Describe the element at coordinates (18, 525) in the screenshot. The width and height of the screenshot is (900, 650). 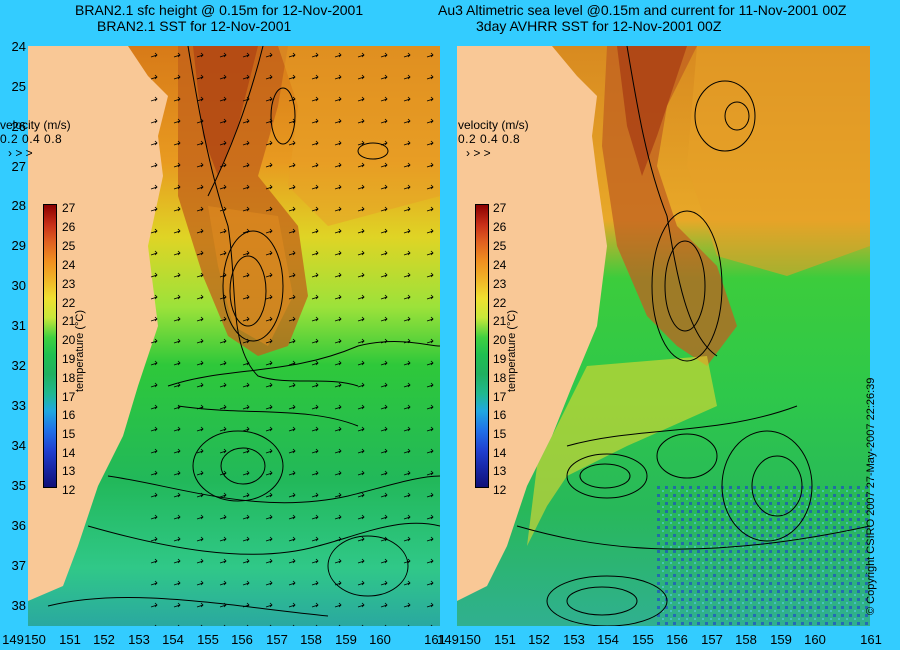
I see `y-label: 36` at that location.